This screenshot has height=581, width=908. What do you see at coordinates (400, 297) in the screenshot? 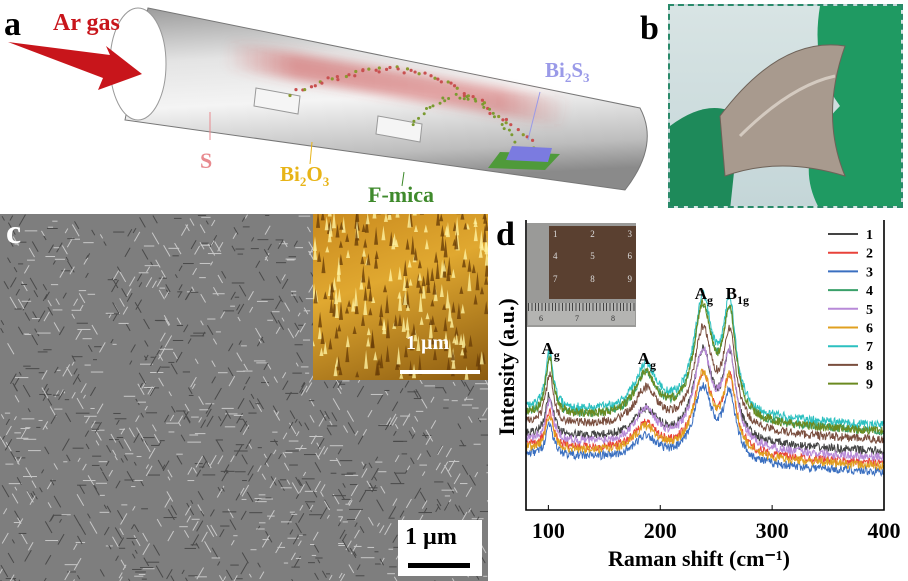
I see `afm-3d-image` at bounding box center [400, 297].